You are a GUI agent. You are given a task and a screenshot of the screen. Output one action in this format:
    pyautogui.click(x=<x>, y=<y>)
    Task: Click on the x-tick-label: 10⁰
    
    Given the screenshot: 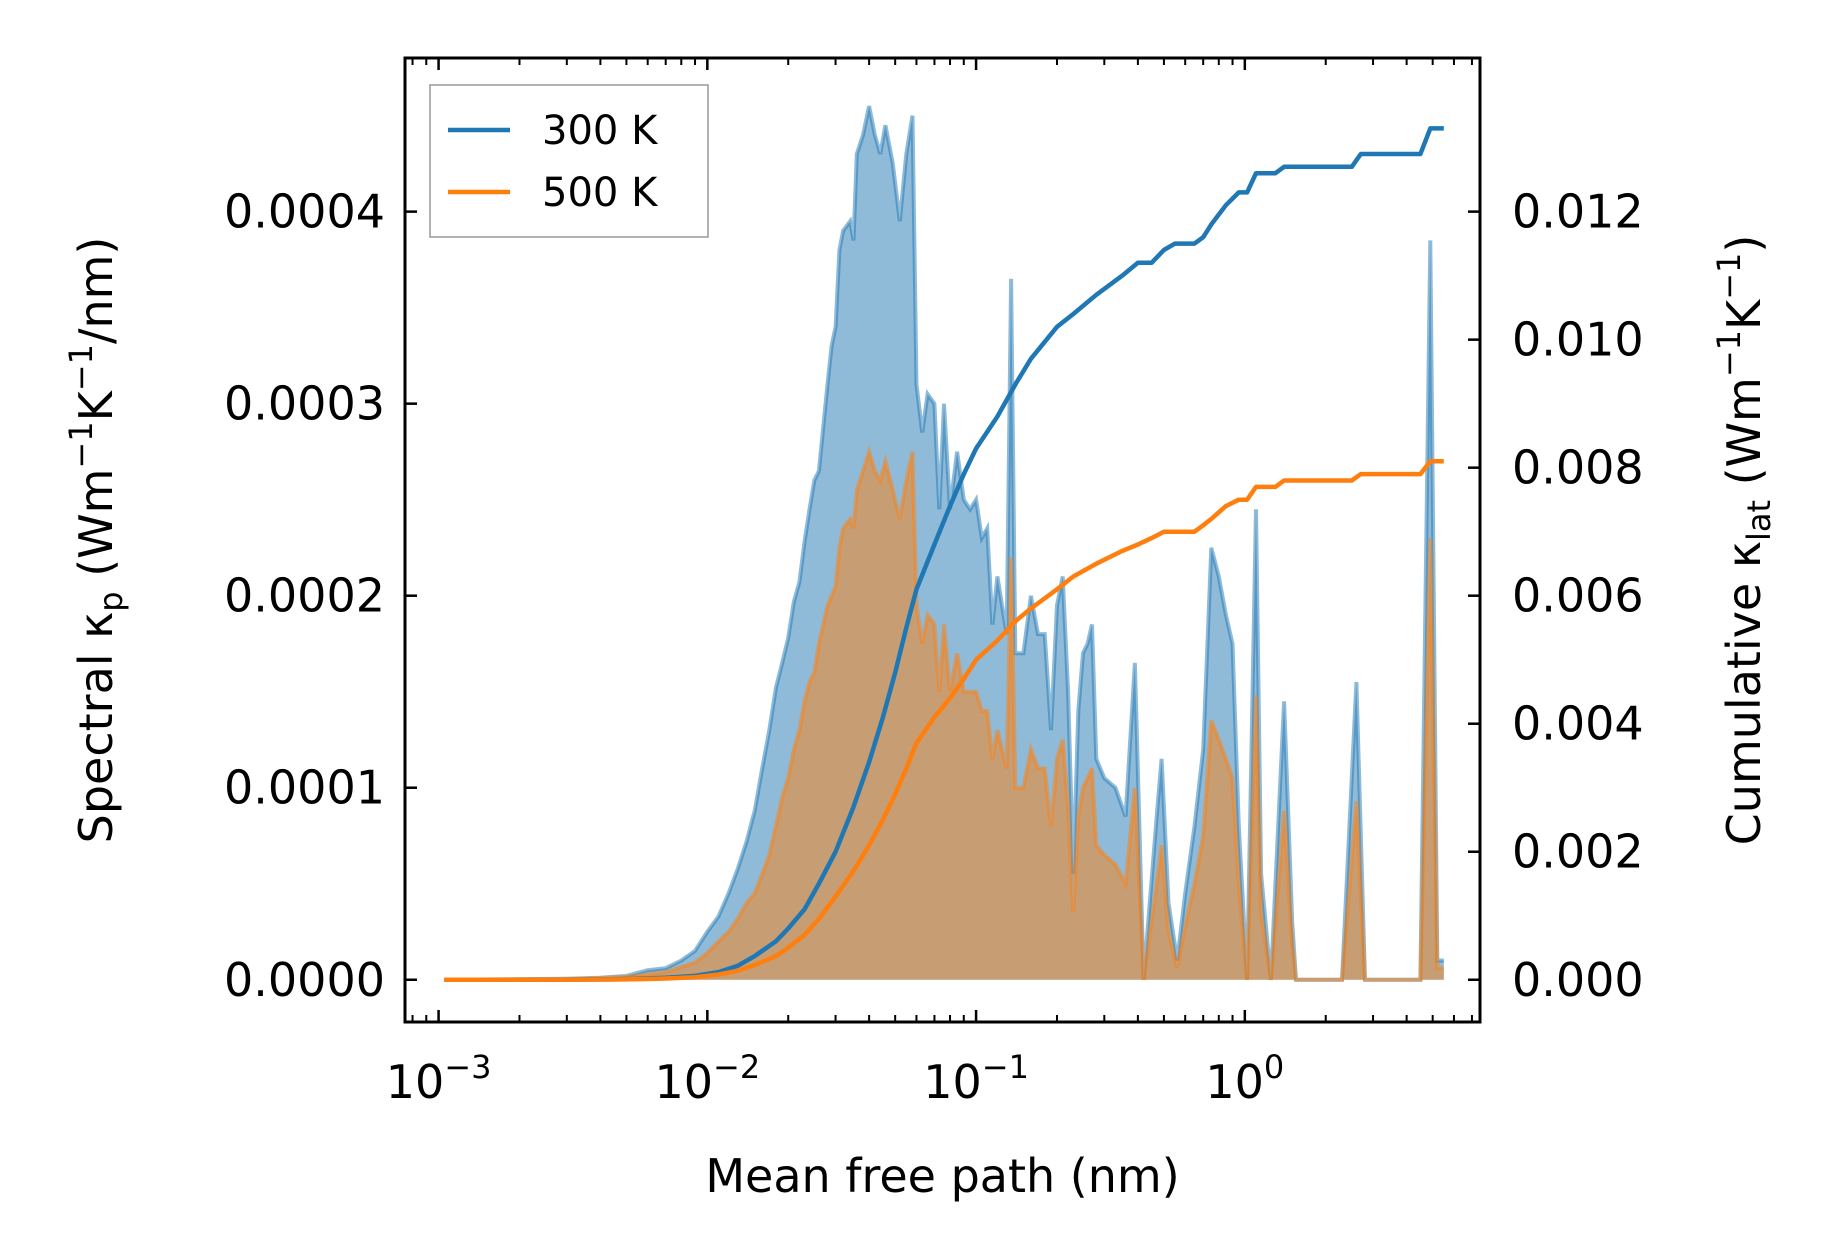 What is the action you would take?
    pyautogui.click(x=1244, y=1078)
    